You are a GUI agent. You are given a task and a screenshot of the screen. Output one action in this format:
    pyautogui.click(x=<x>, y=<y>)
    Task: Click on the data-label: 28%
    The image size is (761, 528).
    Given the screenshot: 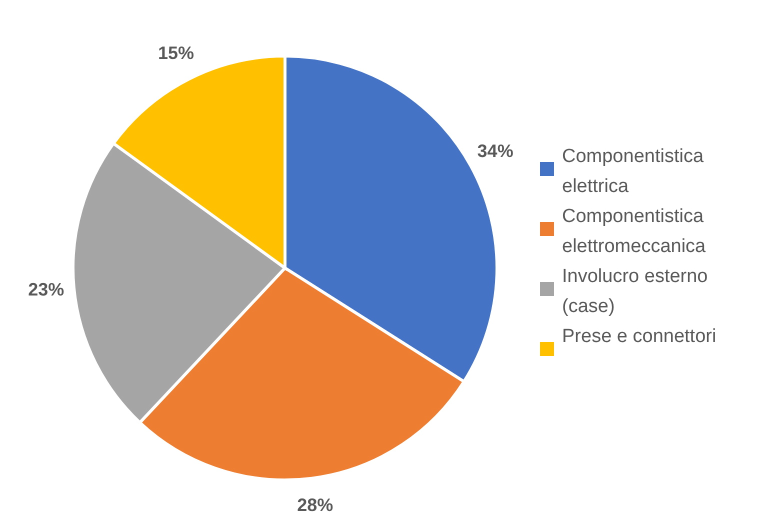 What is the action you would take?
    pyautogui.click(x=315, y=504)
    